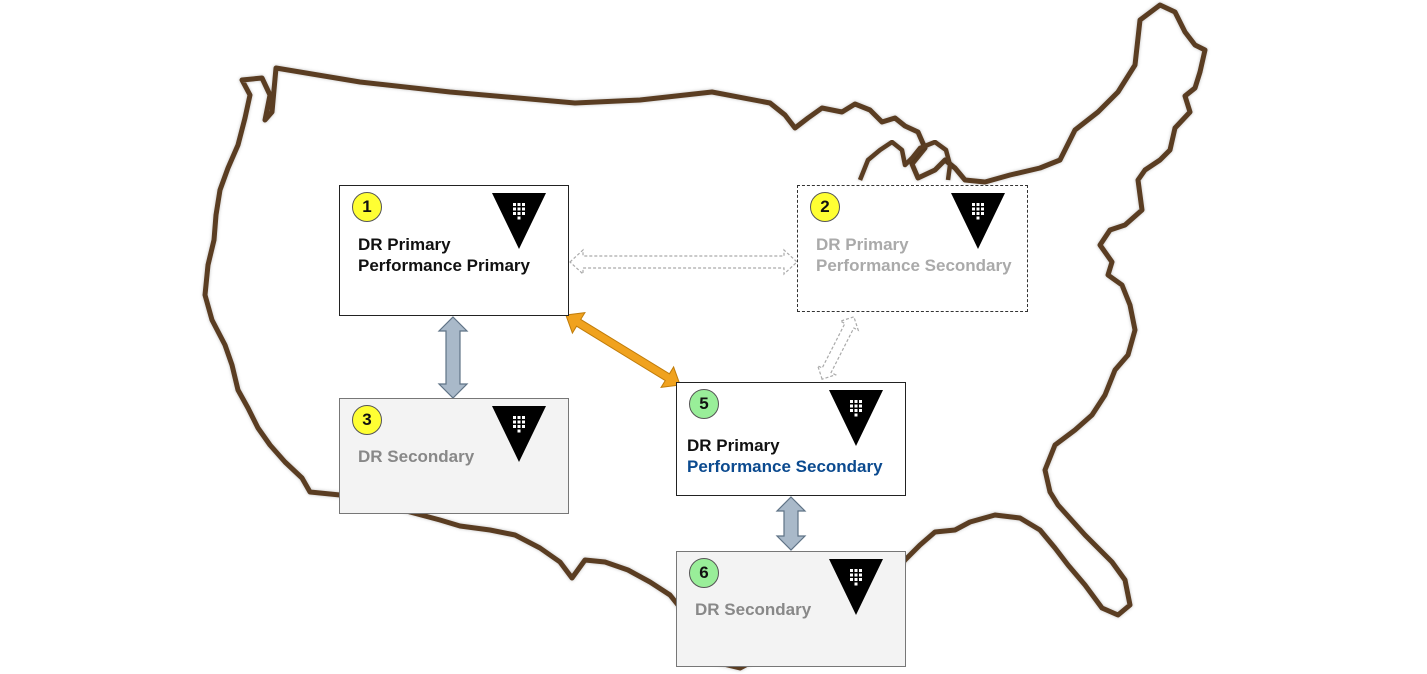  I want to click on node-3-dr-secondary: 3 DR Secondary, so click(454, 456).